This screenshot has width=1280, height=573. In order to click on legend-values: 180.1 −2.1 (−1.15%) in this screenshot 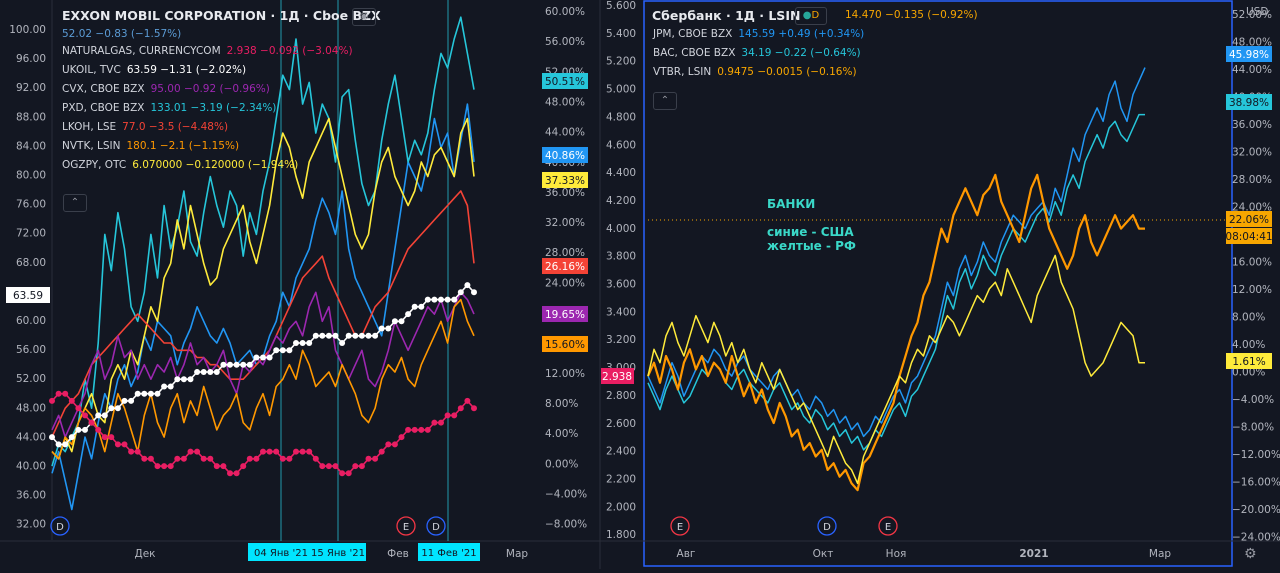, I will do `click(183, 146)`.